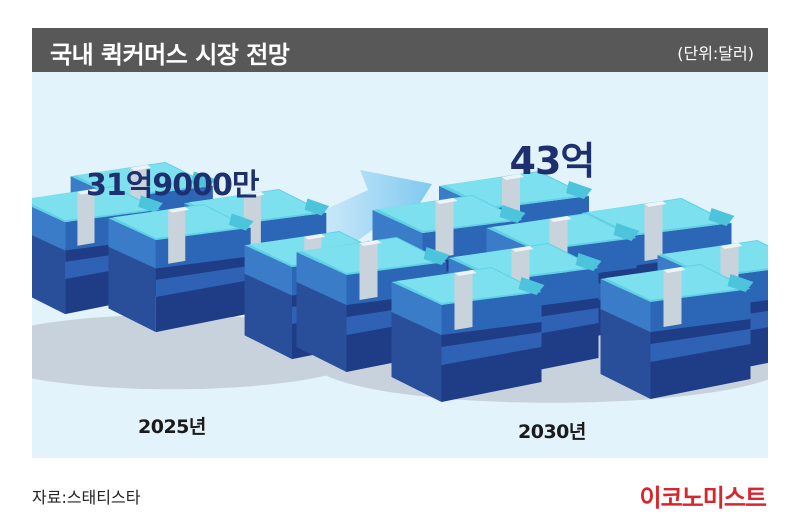  What do you see at coordinates (170, 55) in the screenshot?
I see `chart-title: 국내 퀵커머스 시장 전망` at bounding box center [170, 55].